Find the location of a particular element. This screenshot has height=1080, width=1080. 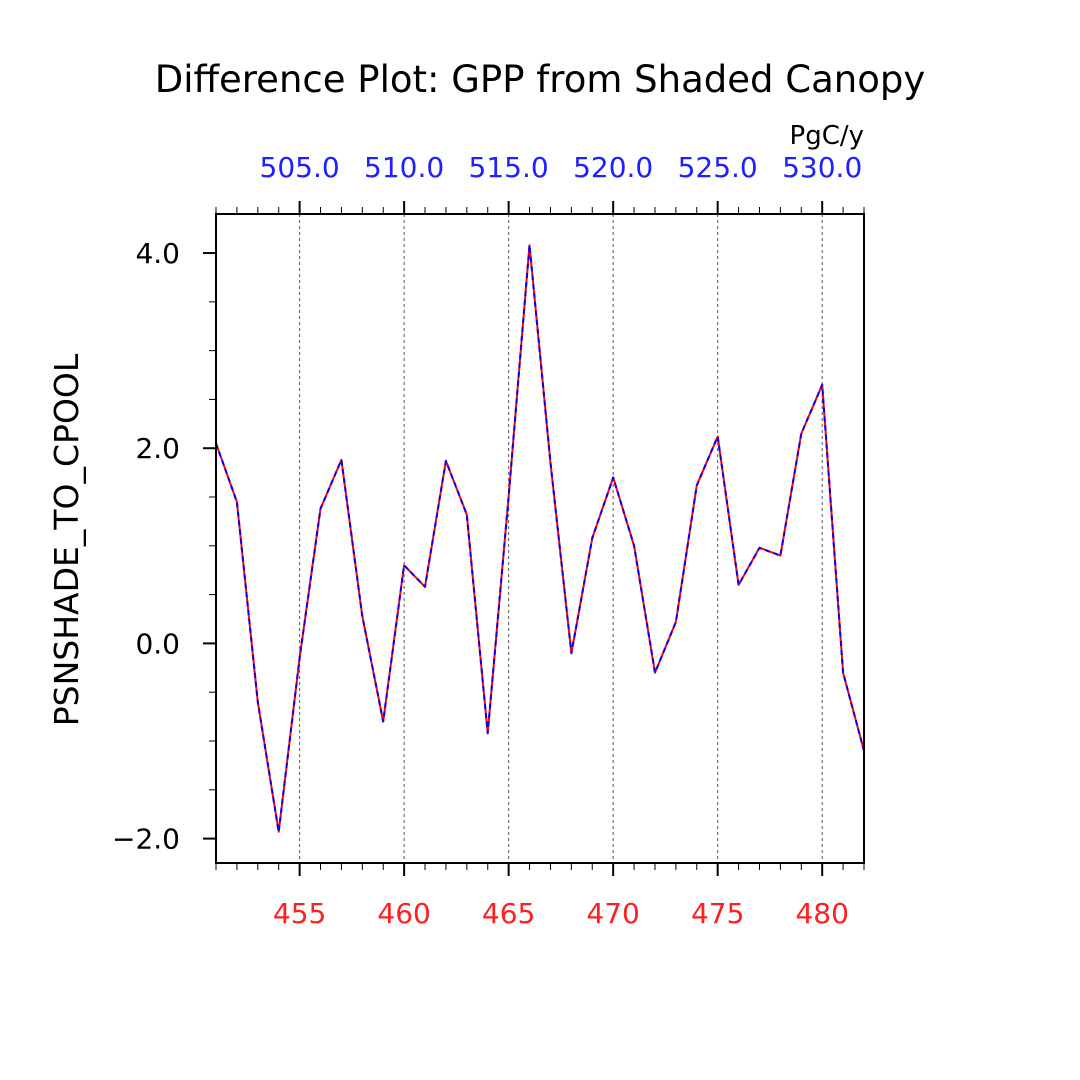

x-tick-label-bottom: 455 is located at coordinates (299, 913).